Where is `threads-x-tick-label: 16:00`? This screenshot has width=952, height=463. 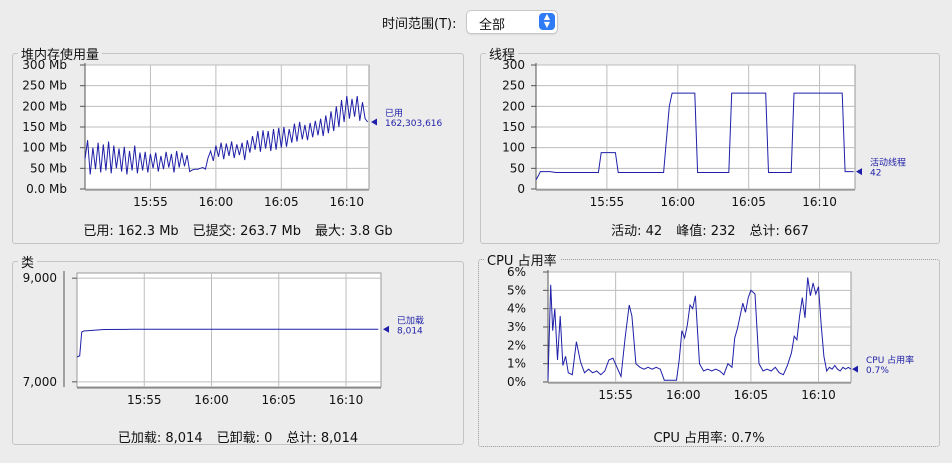
threads-x-tick-label: 16:00 is located at coordinates (677, 202).